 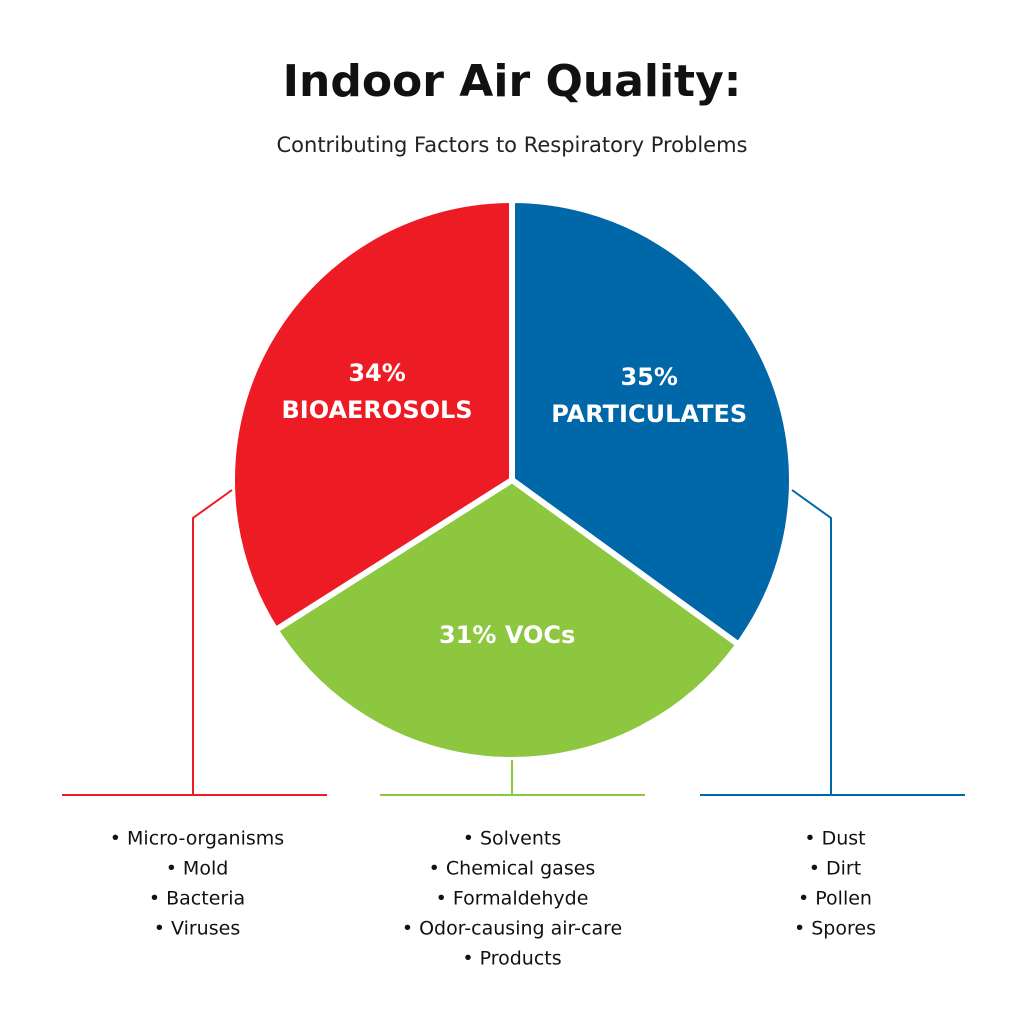 I want to click on detail-item: • Products, so click(x=511, y=959).